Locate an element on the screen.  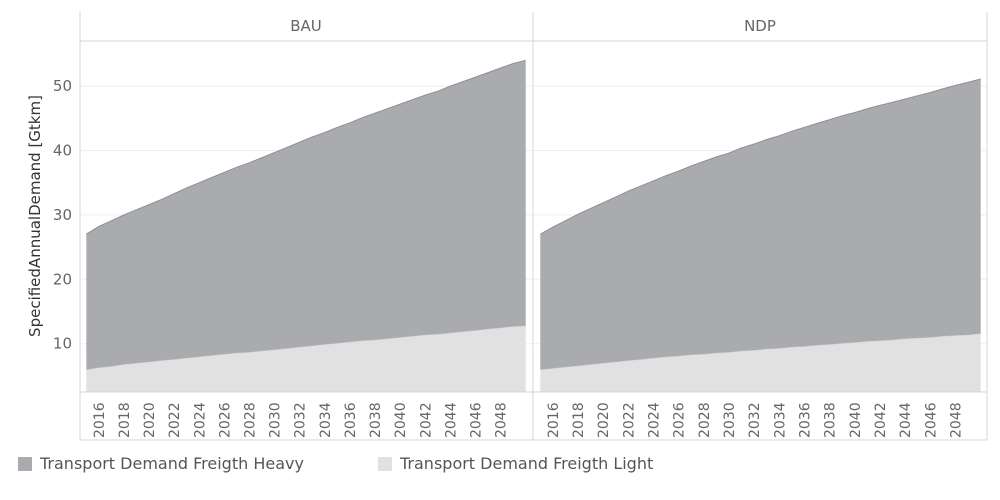
legend-item-light: Transport Demand Freigth Light is located at coordinates (515, 463).